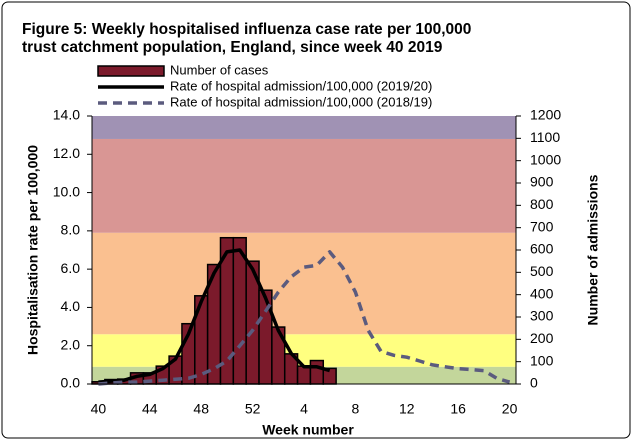  Describe the element at coordinates (71, 268) in the screenshot. I see `y-tick-label: 6.0` at that location.